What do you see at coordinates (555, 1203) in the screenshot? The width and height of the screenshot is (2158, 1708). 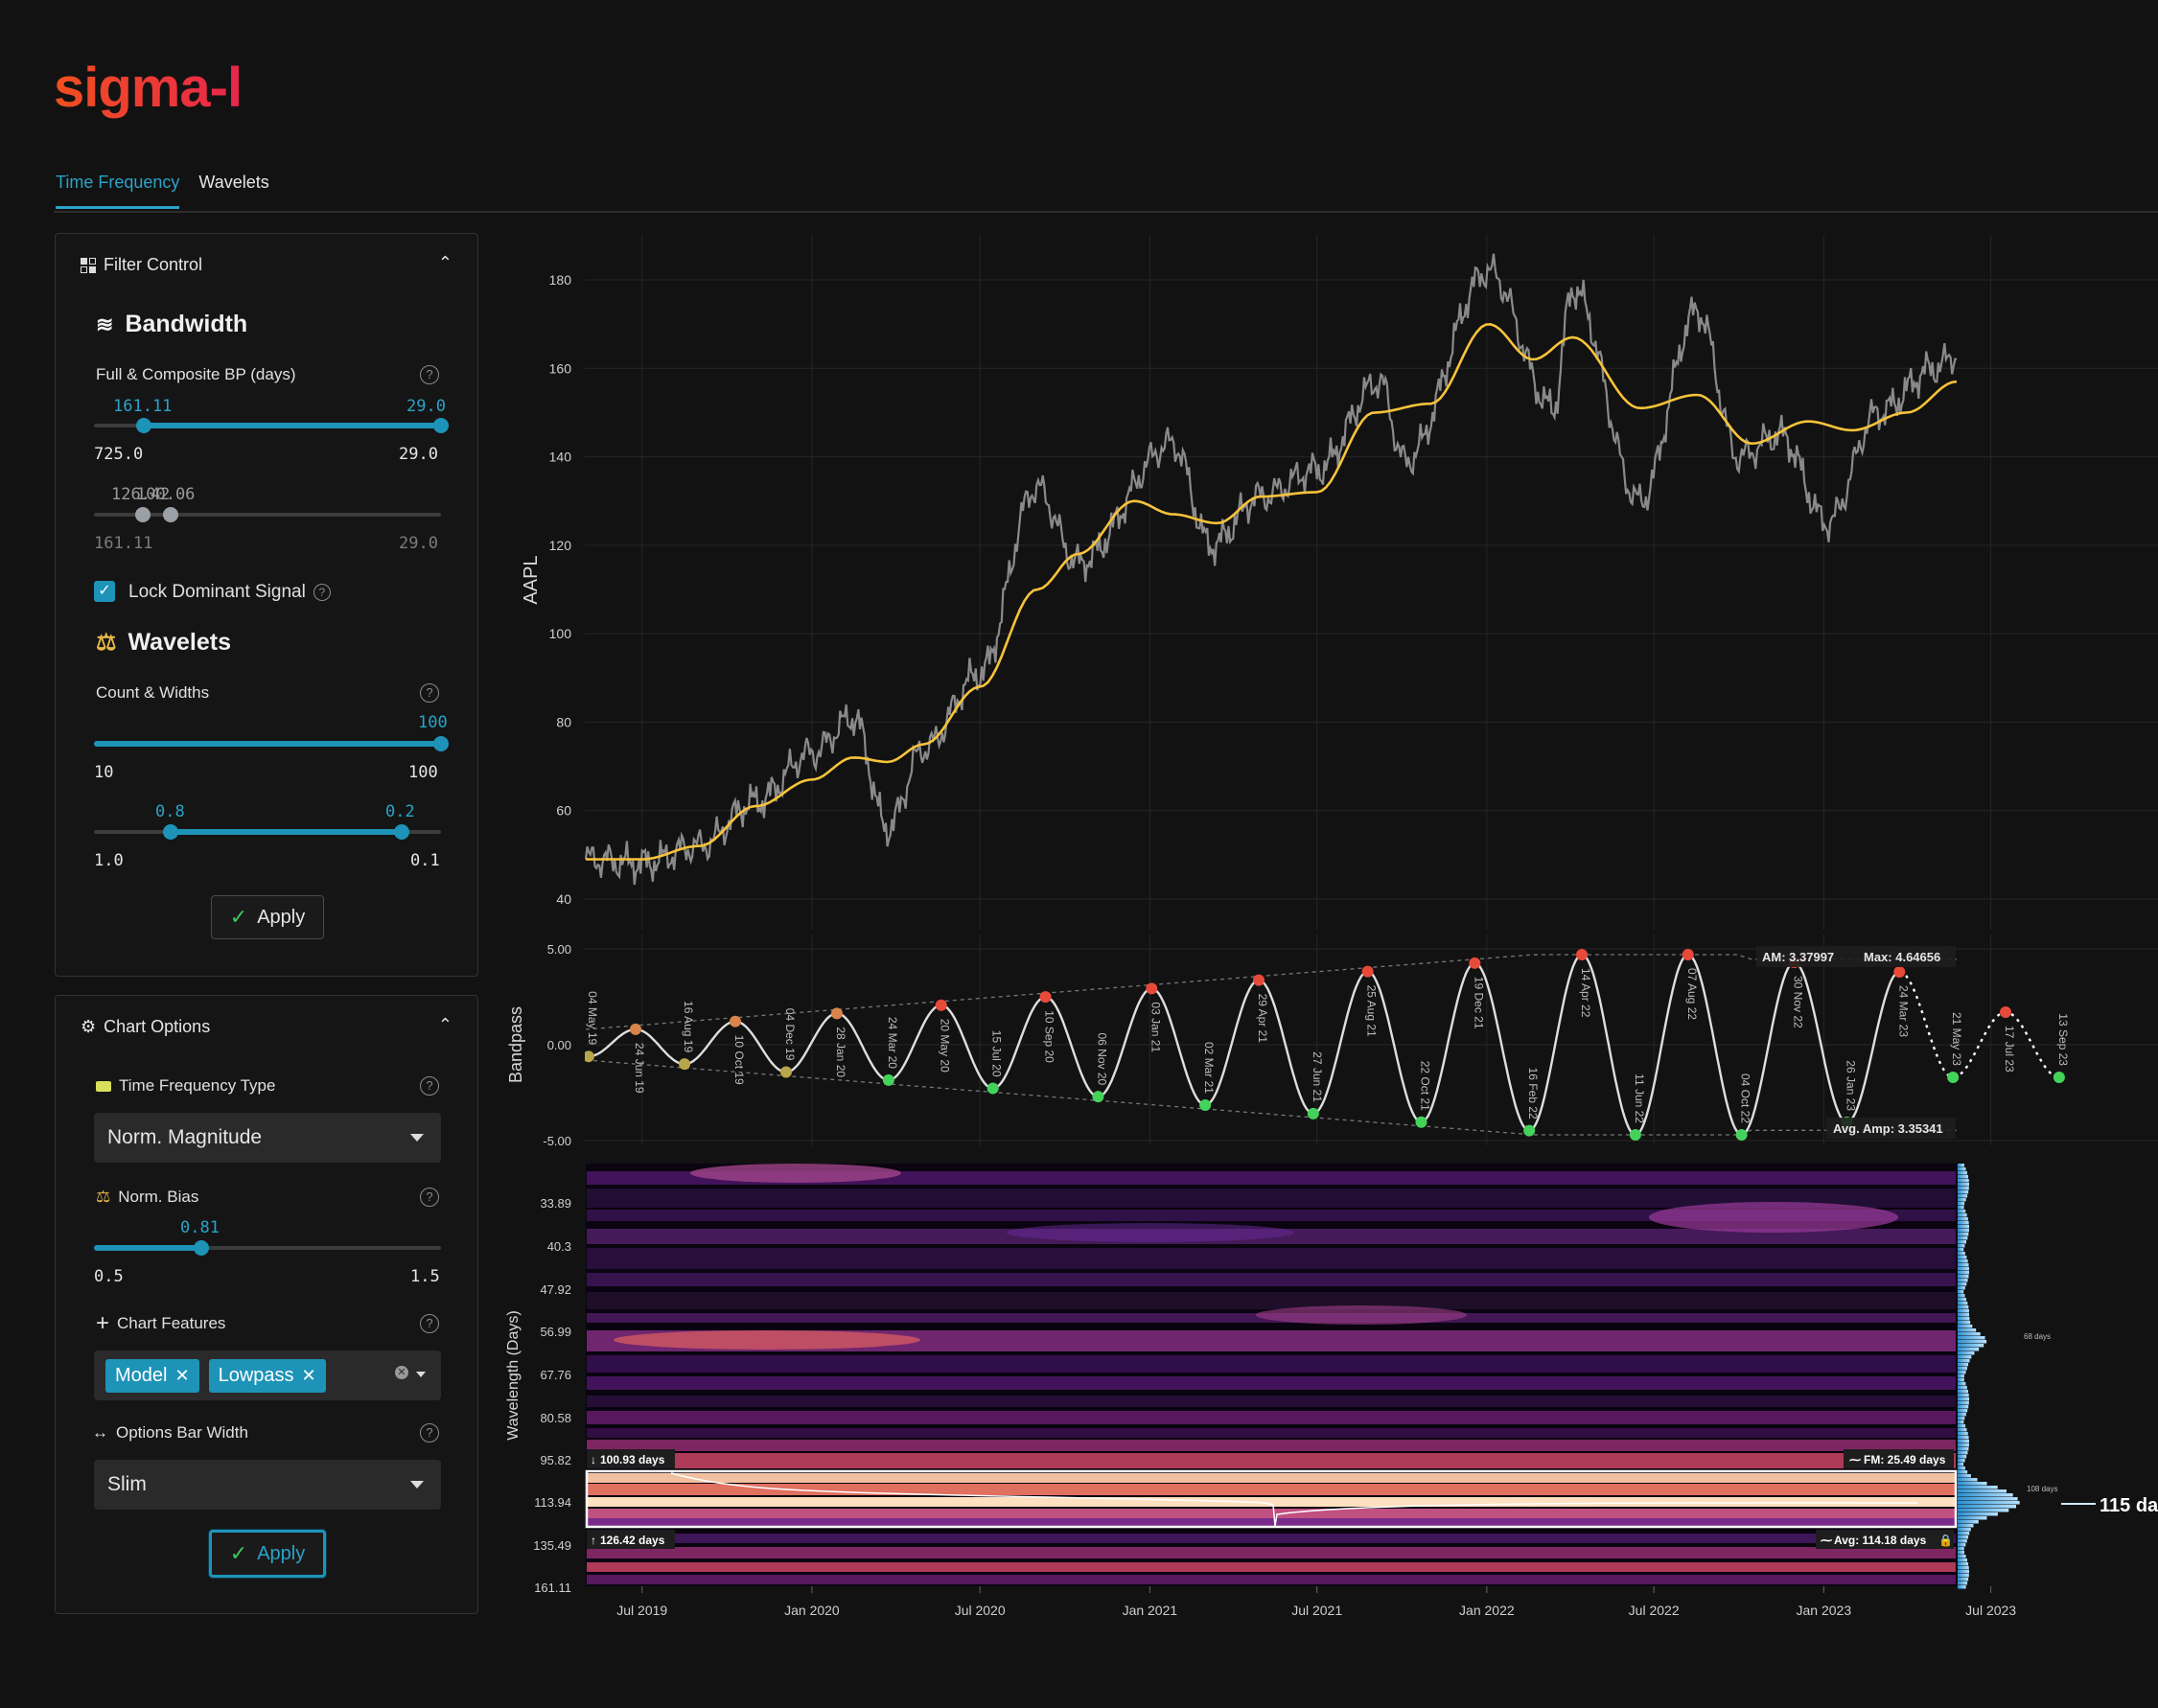 I see `heatmap-y-tick-label: 33.89` at bounding box center [555, 1203].